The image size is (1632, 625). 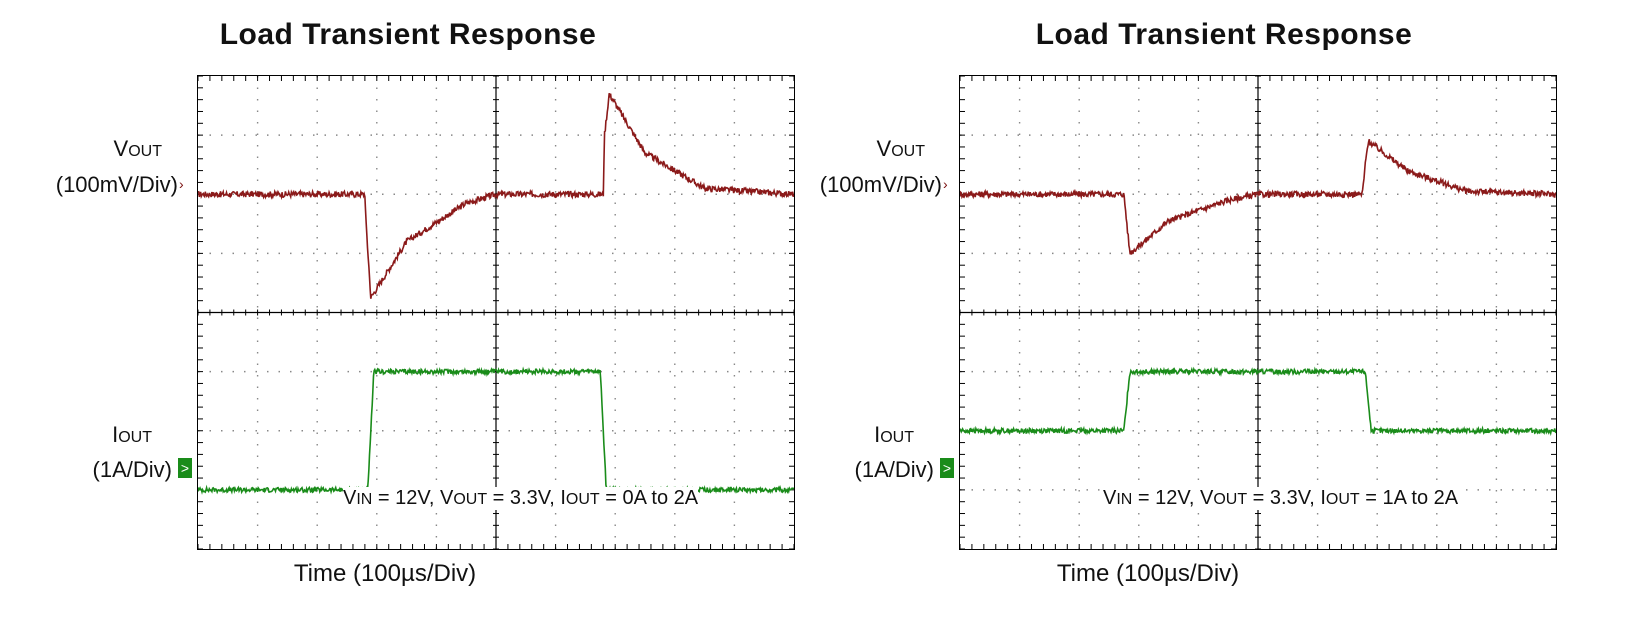 I want to click on test-conditions: VIN = 12V, VOUT = 3.3V, IOUT = 1A to 2A, so click(x=1281, y=498).